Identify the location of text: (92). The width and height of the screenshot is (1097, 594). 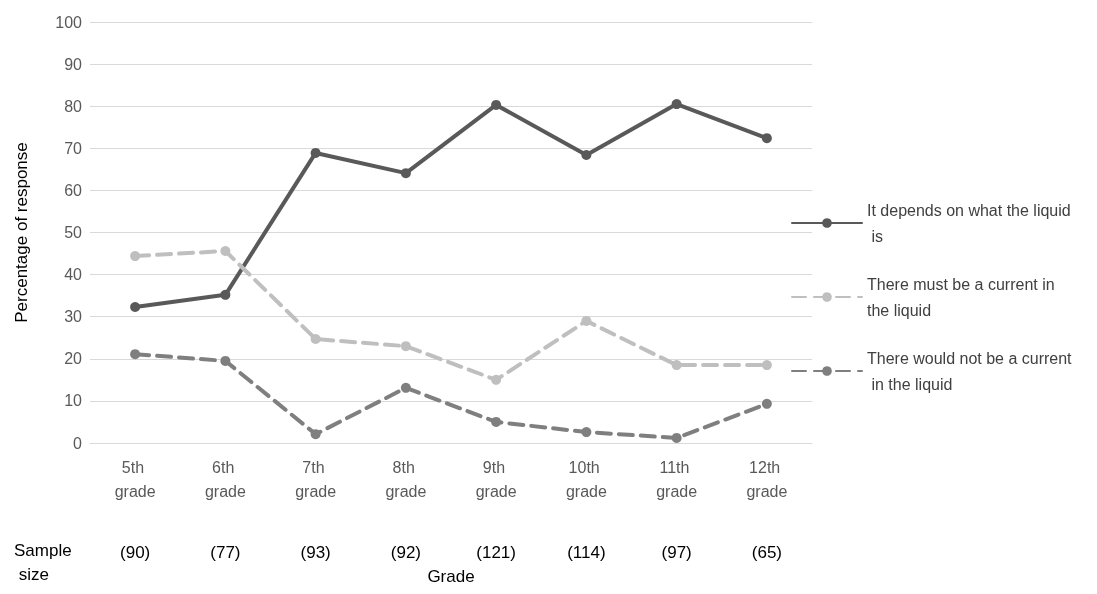
(405, 552).